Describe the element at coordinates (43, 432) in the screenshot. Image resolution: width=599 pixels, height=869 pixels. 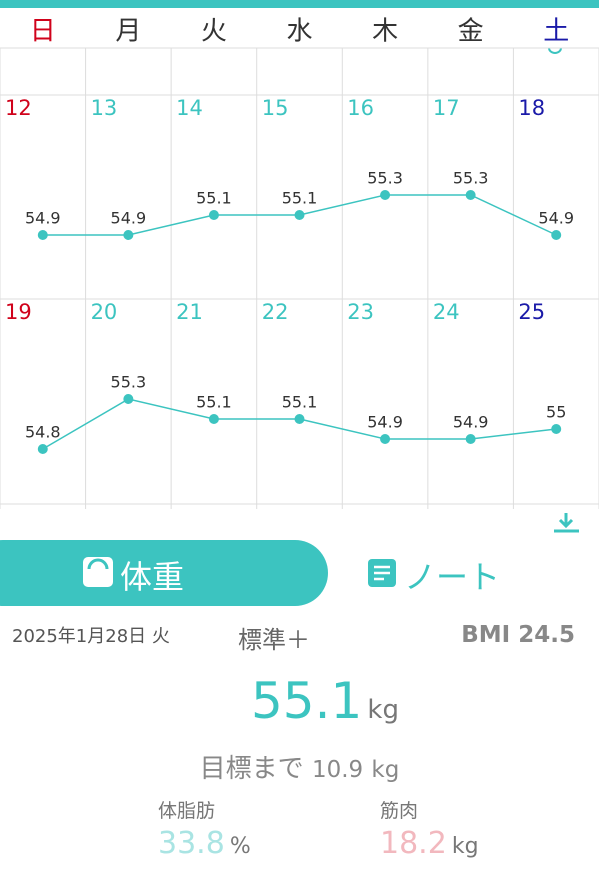
I see `weight-label: 54.8` at that location.